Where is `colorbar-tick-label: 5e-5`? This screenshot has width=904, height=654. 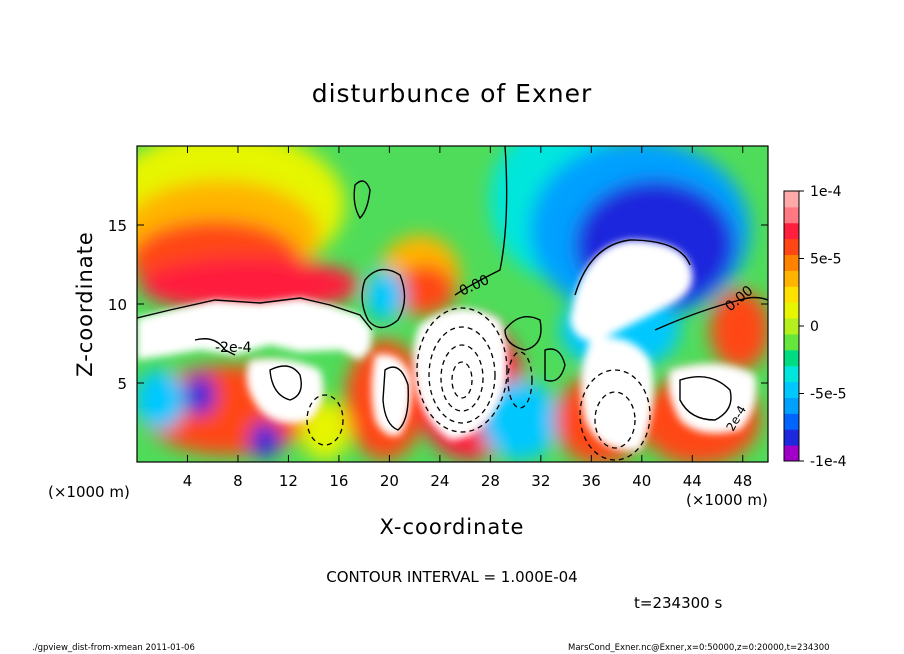
colorbar-tick-label: 5e-5 is located at coordinates (825, 260).